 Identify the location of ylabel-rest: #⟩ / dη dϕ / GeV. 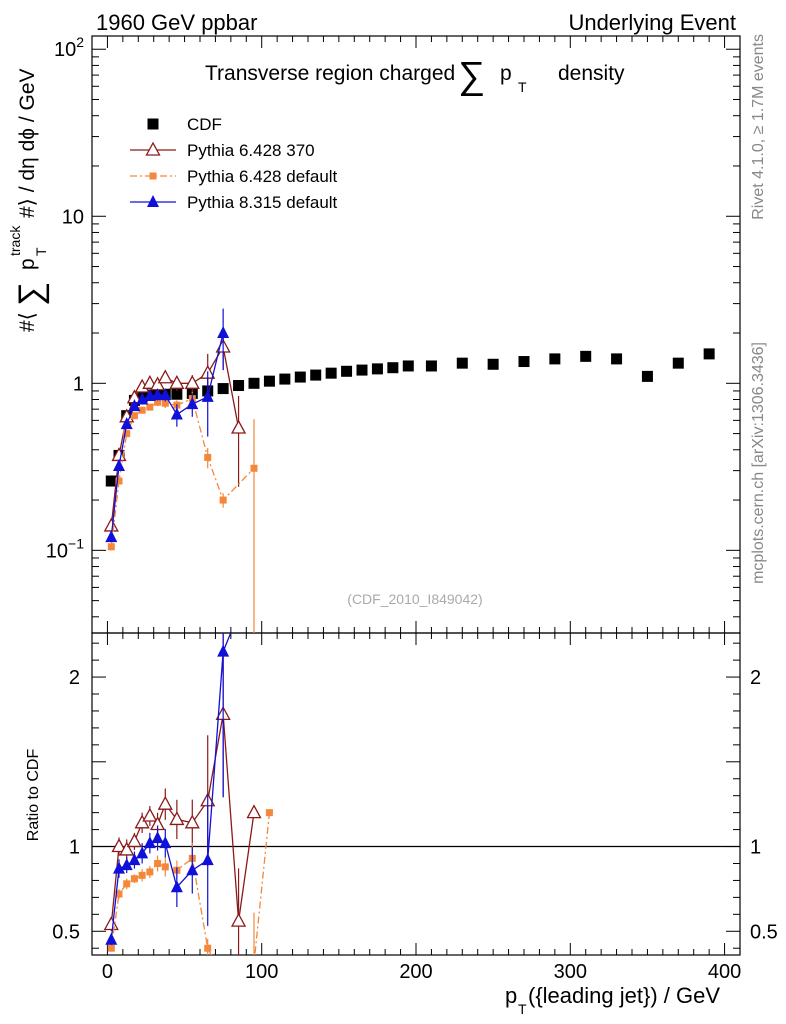
(27, 143).